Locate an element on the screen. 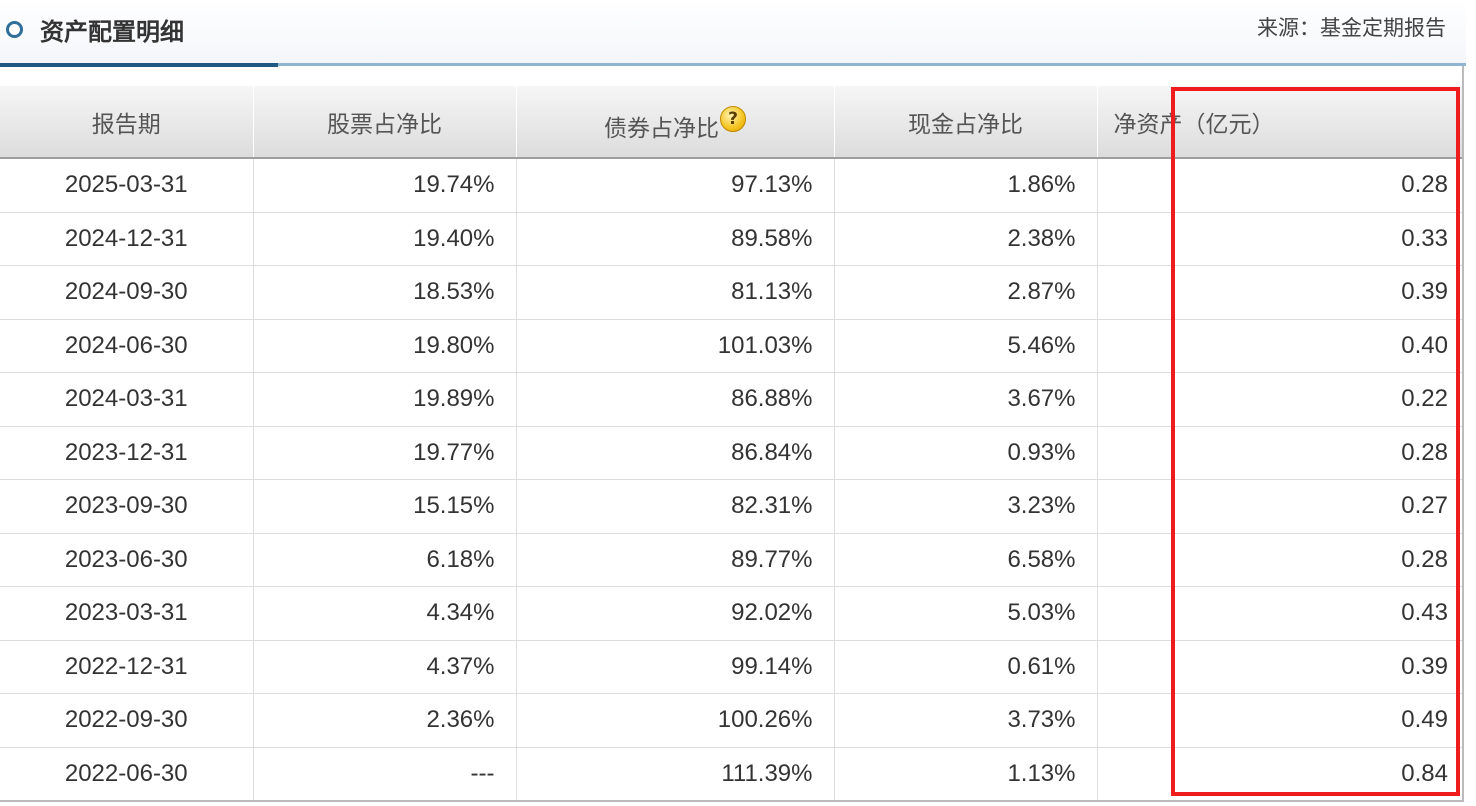 The width and height of the screenshot is (1476, 806). cell-bond-ratio: 86.84% is located at coordinates (675, 453).